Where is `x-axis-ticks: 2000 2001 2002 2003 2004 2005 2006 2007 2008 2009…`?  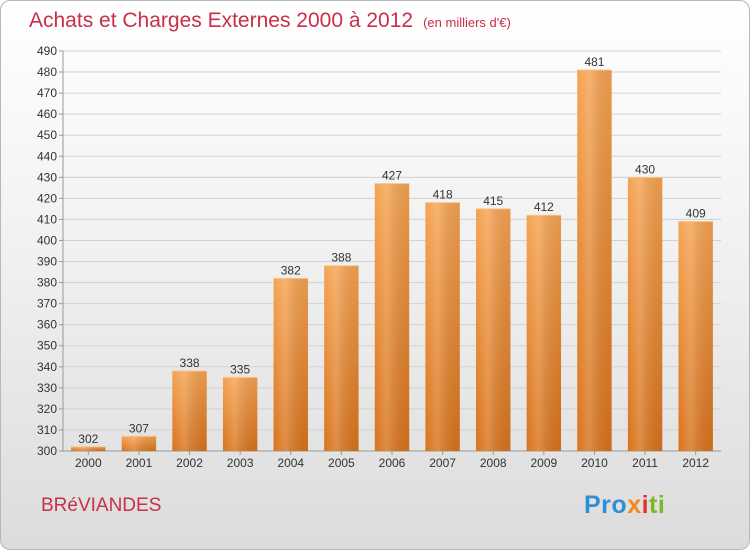 x-axis-ticks: 2000 2001 2002 2003 2004 2005 2006 2007 2008 2009… is located at coordinates (392, 460).